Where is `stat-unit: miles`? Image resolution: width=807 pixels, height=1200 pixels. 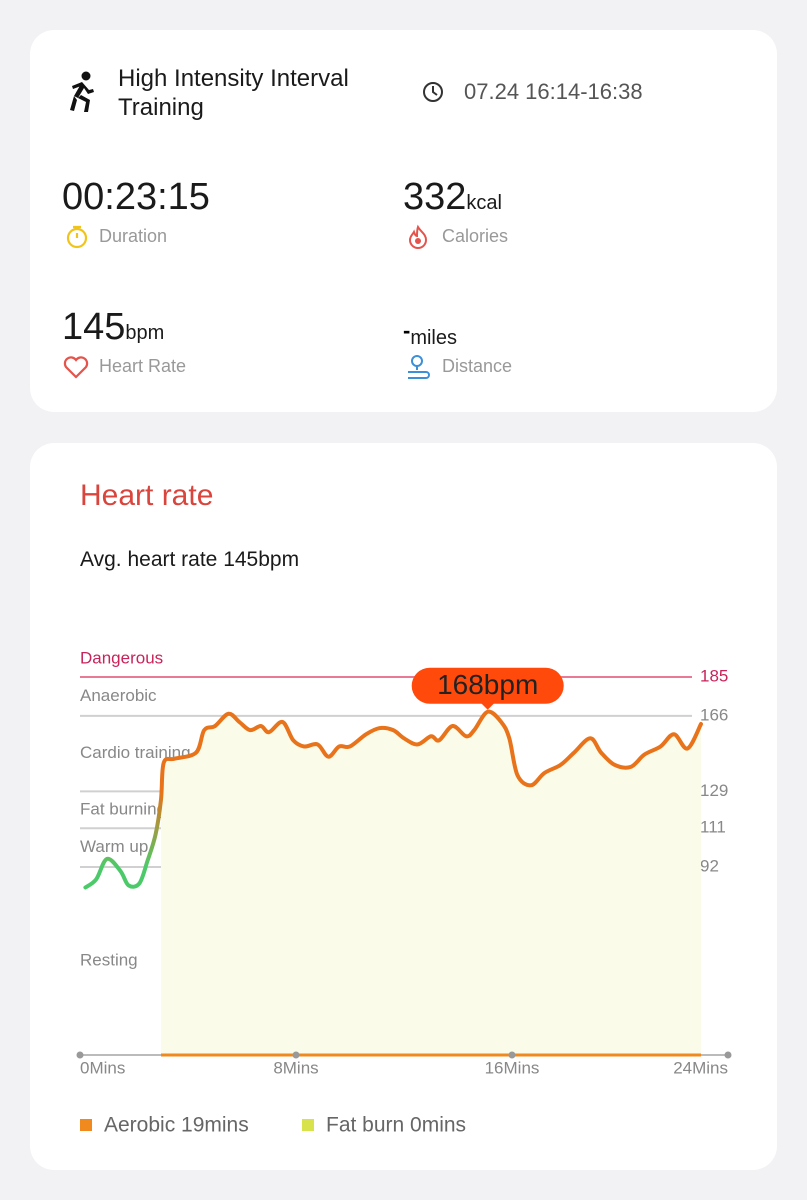
stat-unit: miles is located at coordinates (433, 338).